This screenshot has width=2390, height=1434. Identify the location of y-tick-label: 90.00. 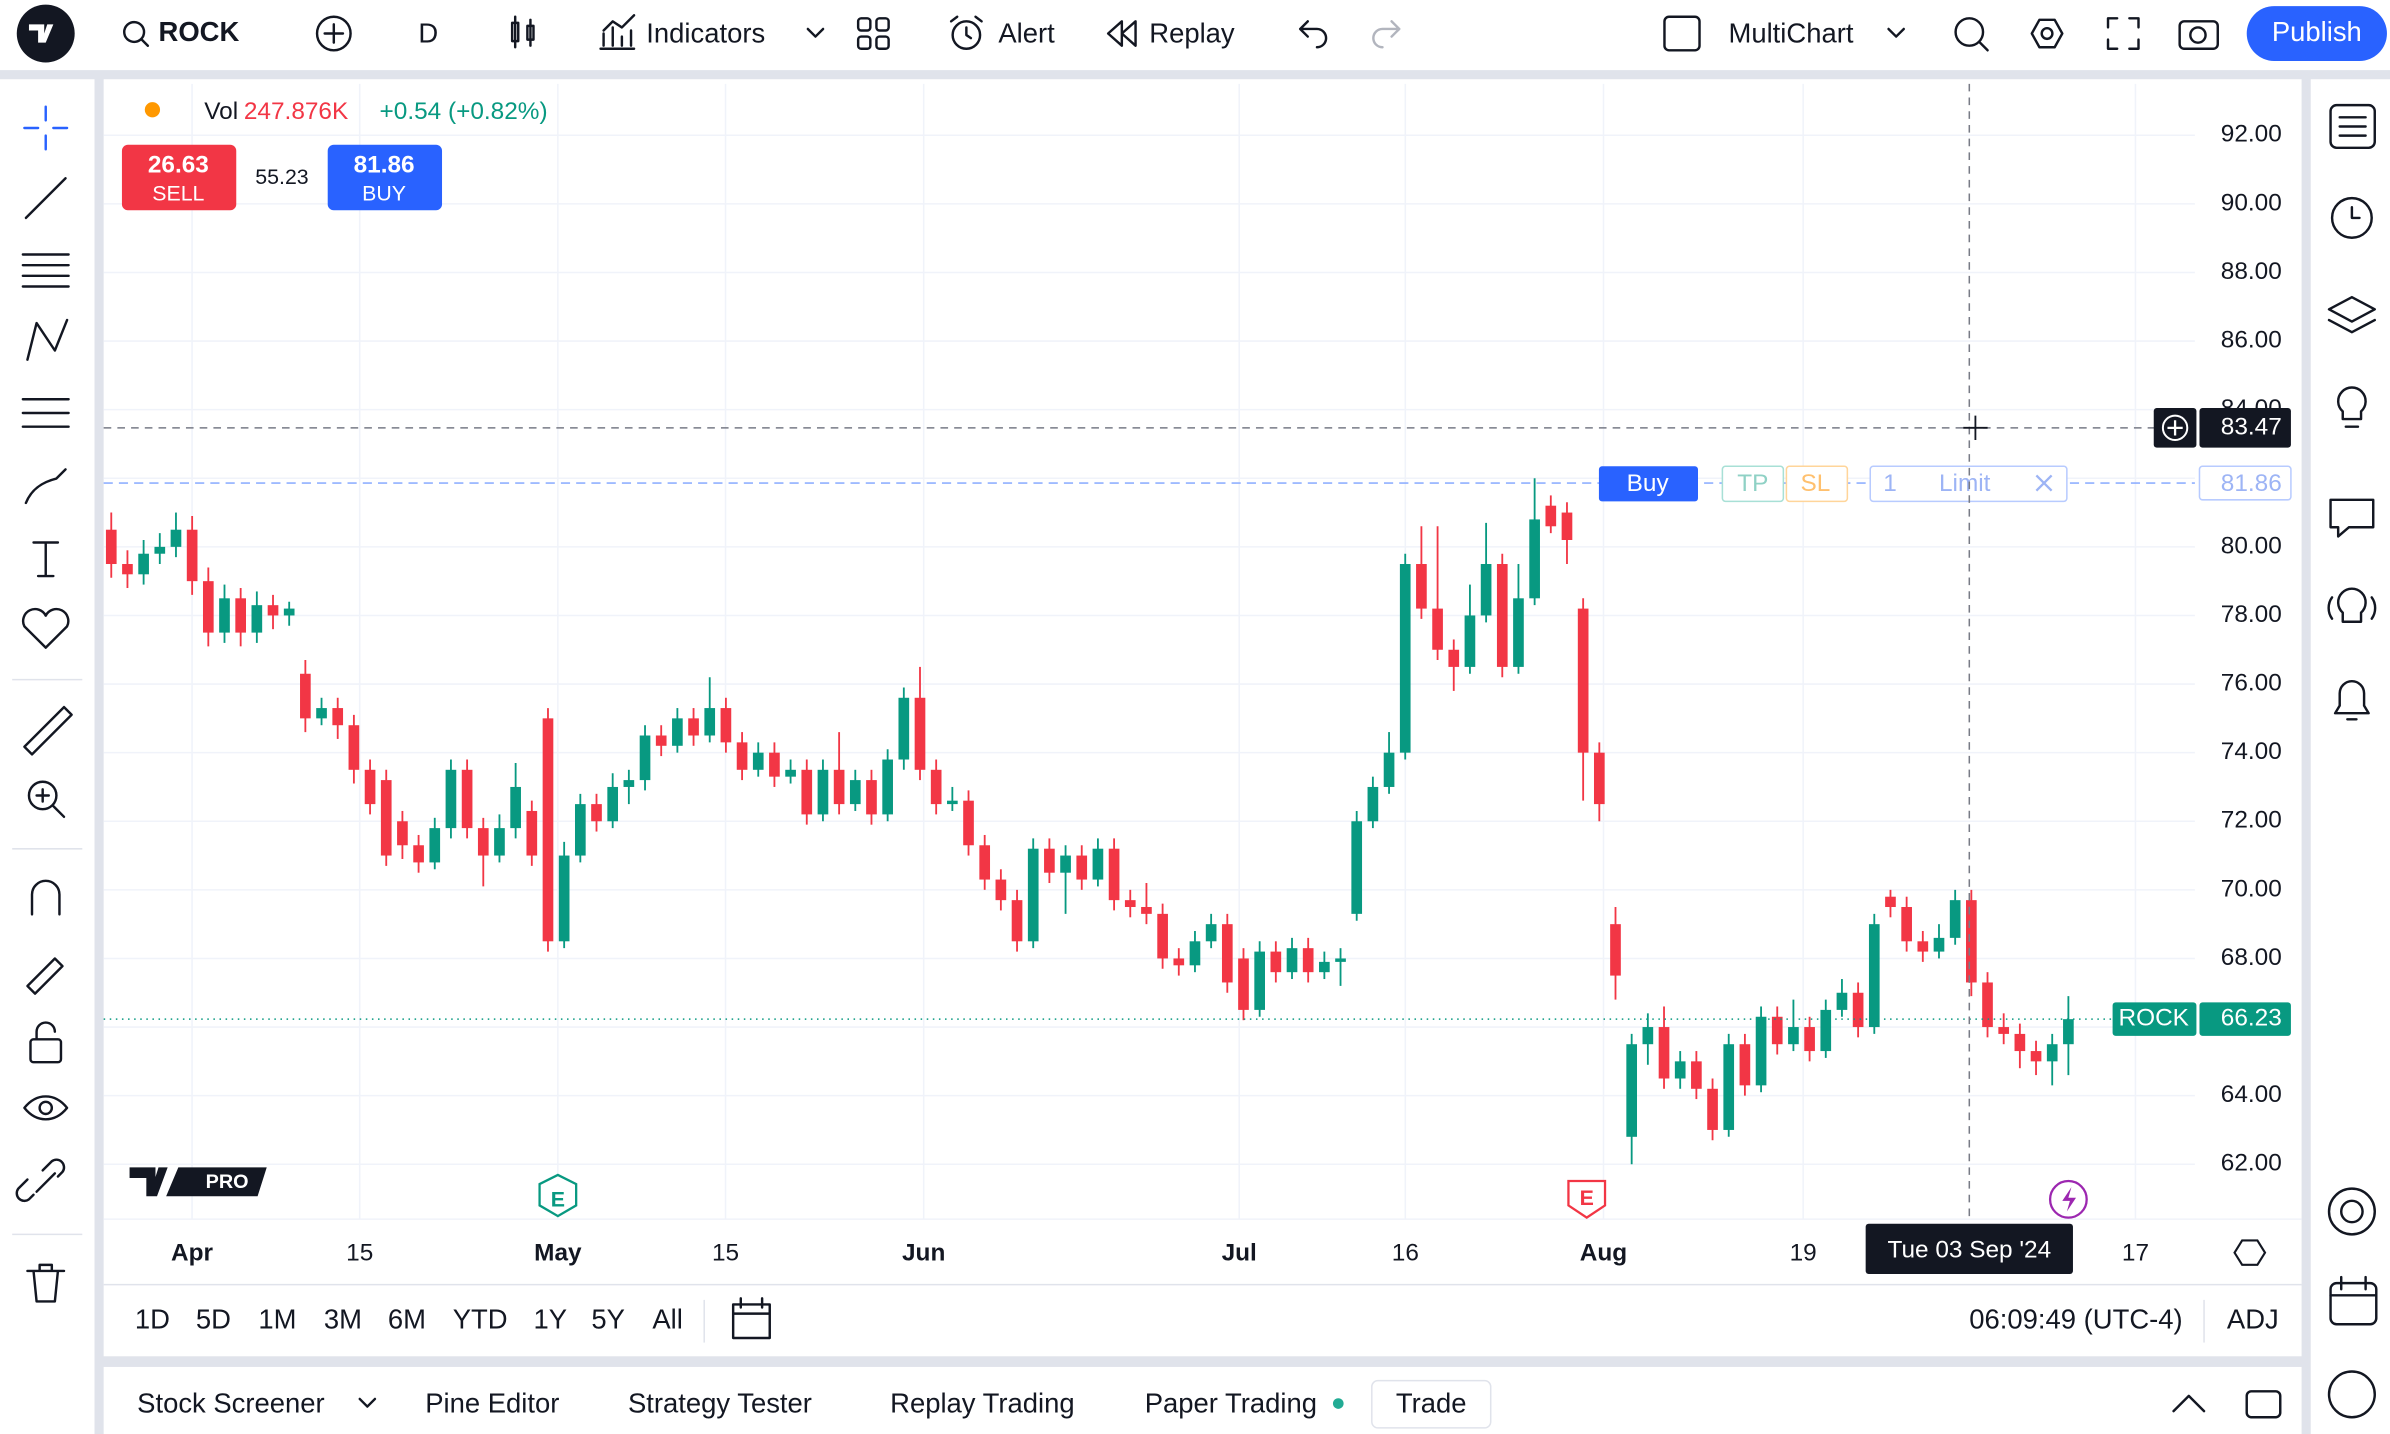
(2251, 202).